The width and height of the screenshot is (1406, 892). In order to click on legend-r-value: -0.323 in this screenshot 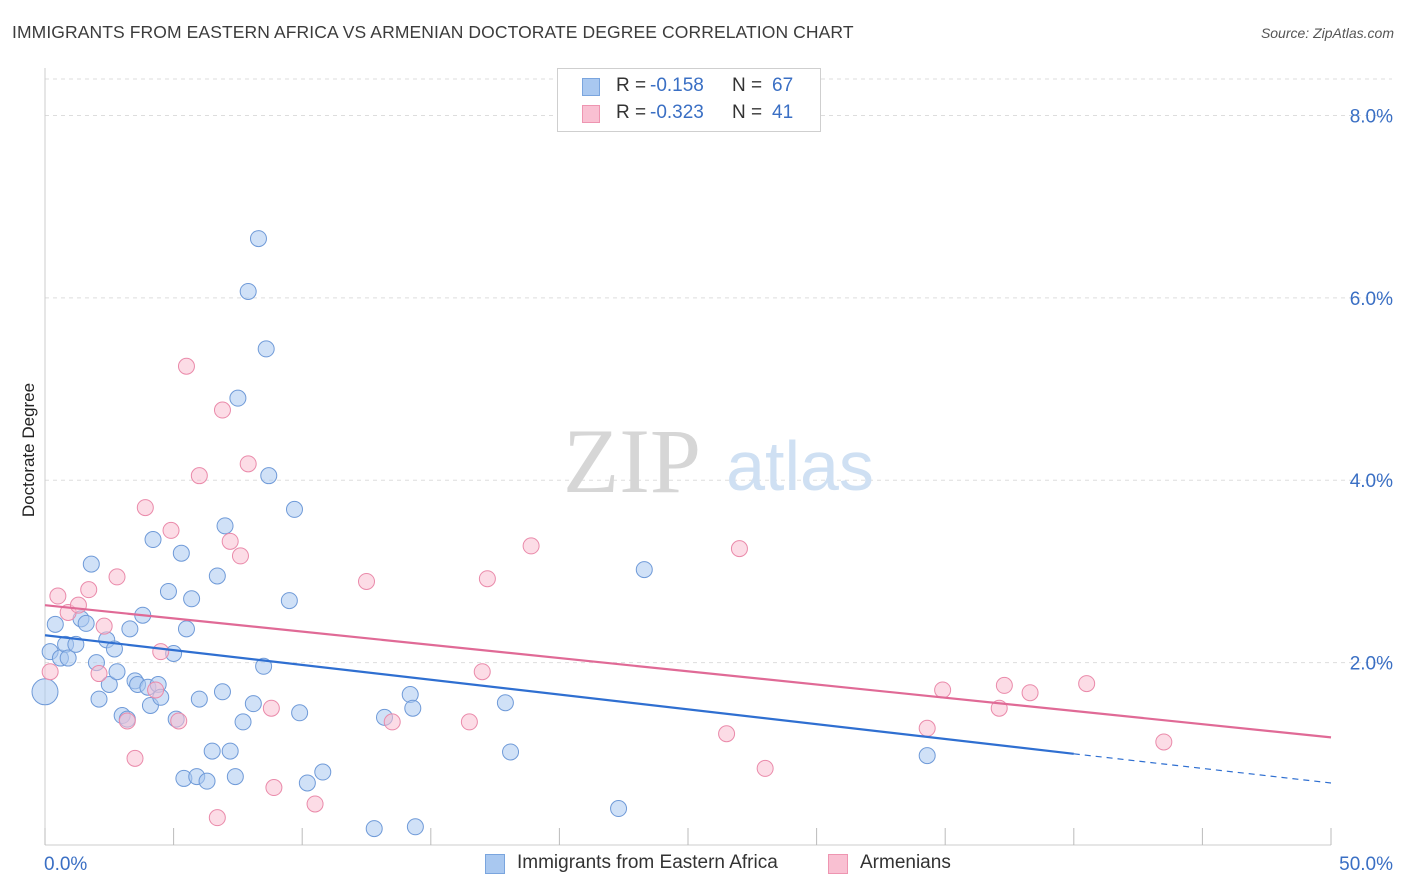, I will do `click(677, 112)`.